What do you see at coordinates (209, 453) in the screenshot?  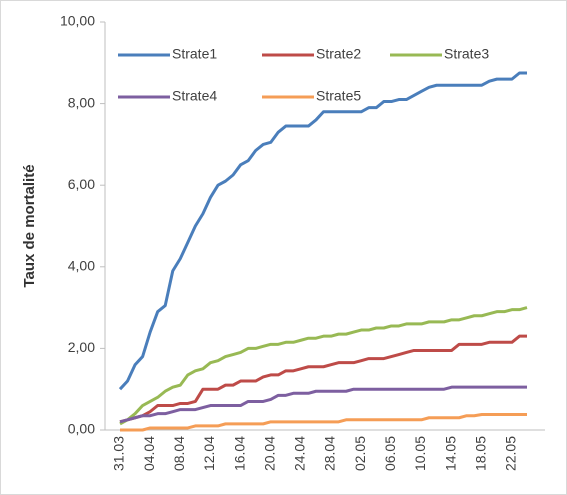 I see `x-tick-label: 12.04` at bounding box center [209, 453].